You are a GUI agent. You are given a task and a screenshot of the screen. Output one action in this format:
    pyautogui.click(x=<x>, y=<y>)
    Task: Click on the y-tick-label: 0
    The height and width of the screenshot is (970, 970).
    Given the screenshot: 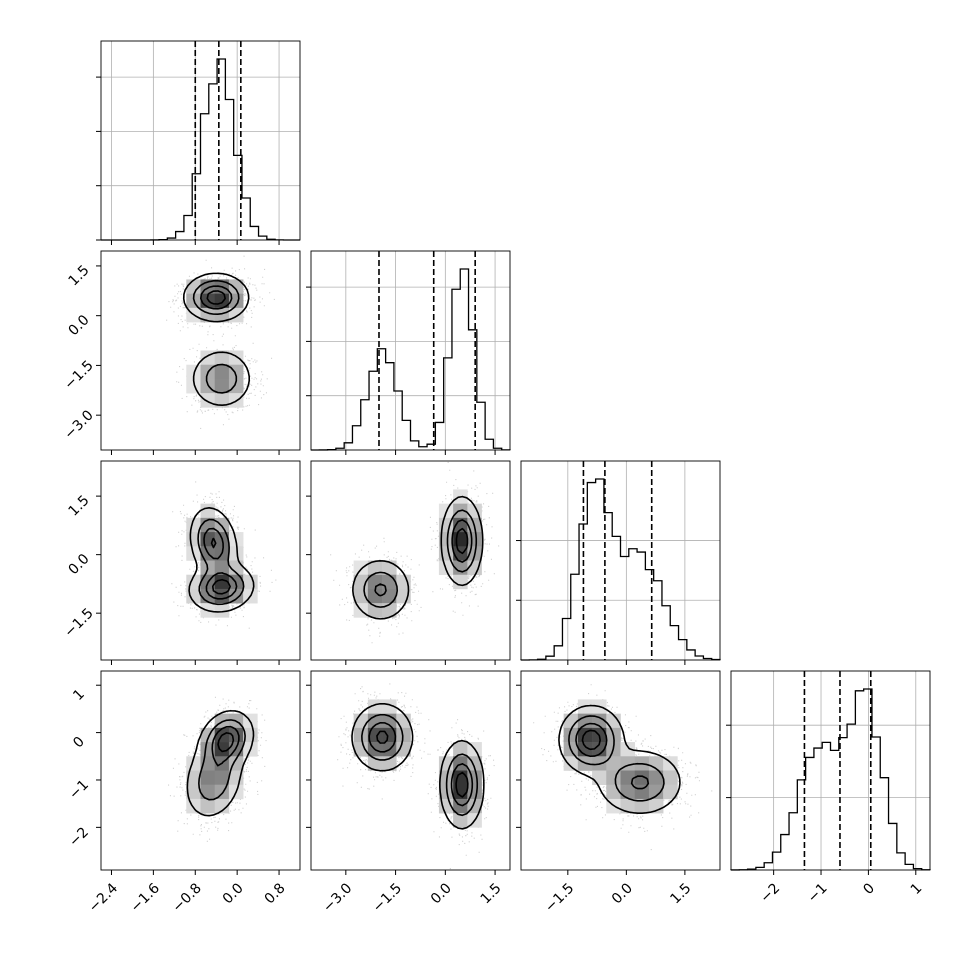 What is the action you would take?
    pyautogui.click(x=79, y=743)
    